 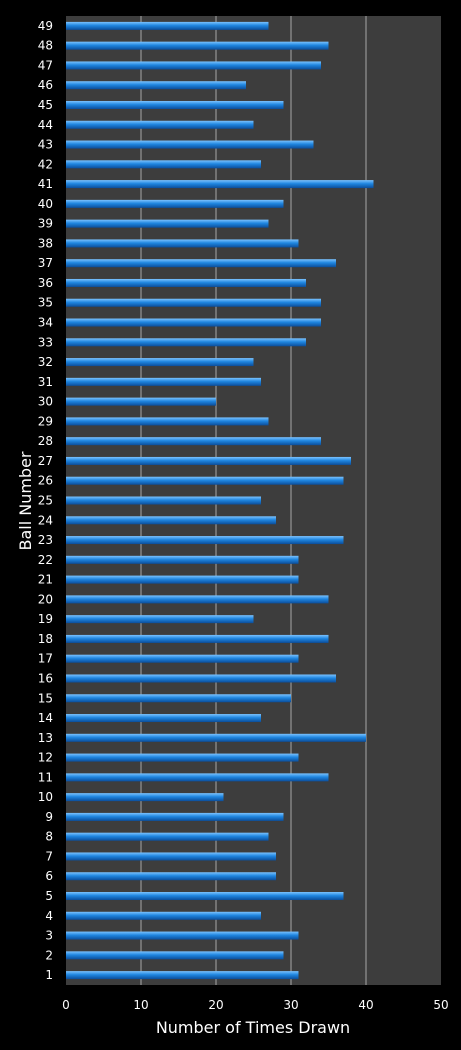 What do you see at coordinates (66, 1005) in the screenshot?
I see `x-tick-label: 0` at bounding box center [66, 1005].